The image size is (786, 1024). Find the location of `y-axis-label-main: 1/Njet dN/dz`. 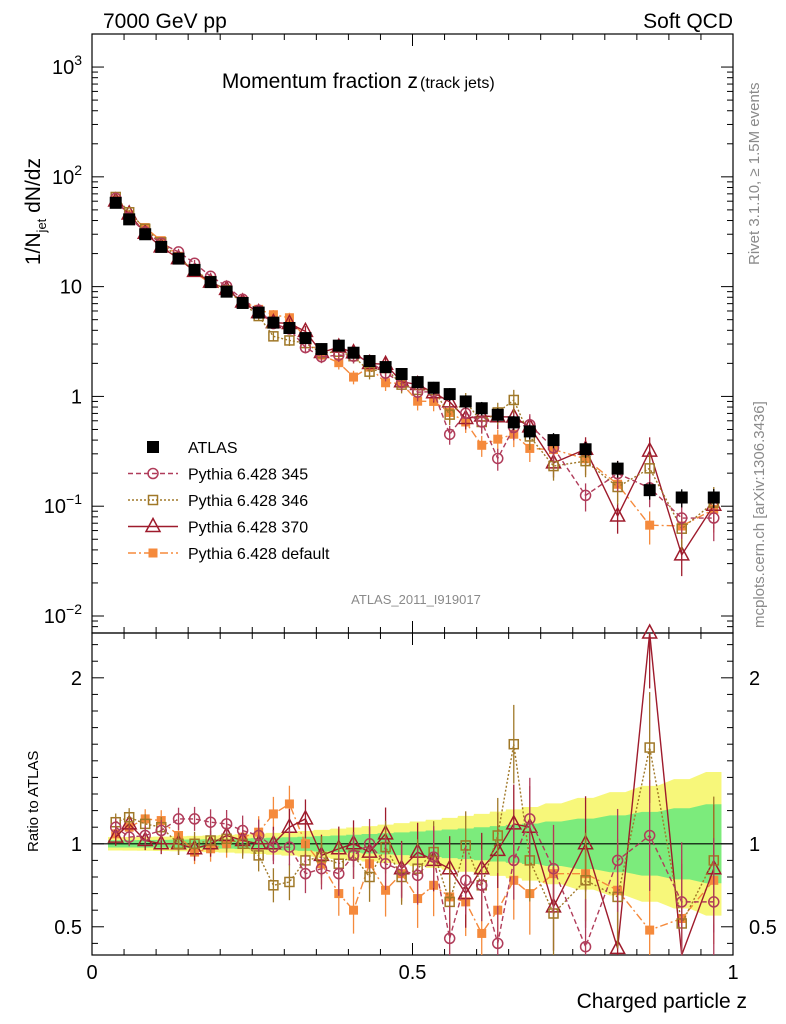

y-axis-label-main: 1/Njet dN/dz is located at coordinates (35, 211).